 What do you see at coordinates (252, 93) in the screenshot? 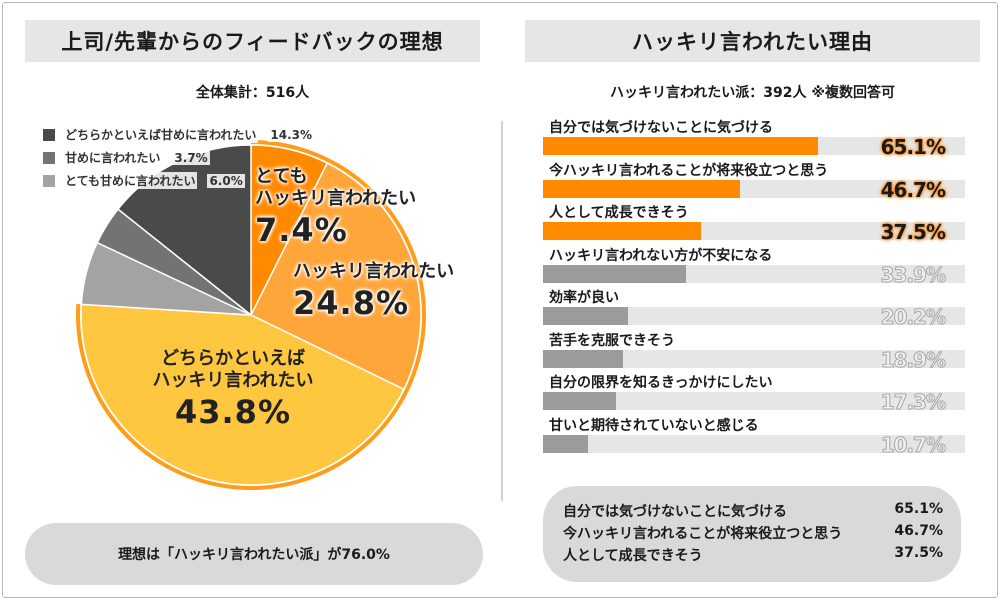
I see `pie-chart-subtitle: 全体集計：516人` at bounding box center [252, 93].